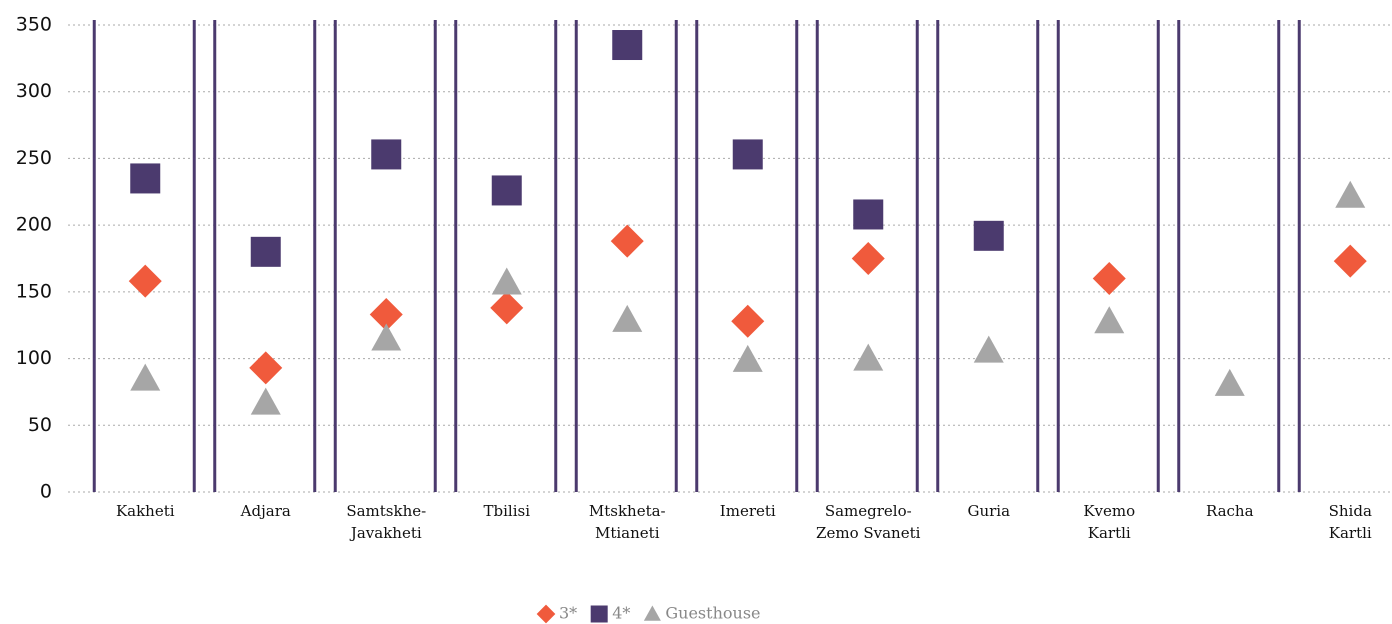  Describe the element at coordinates (1229, 511) in the screenshot. I see `x-tick-label: Racha` at that location.